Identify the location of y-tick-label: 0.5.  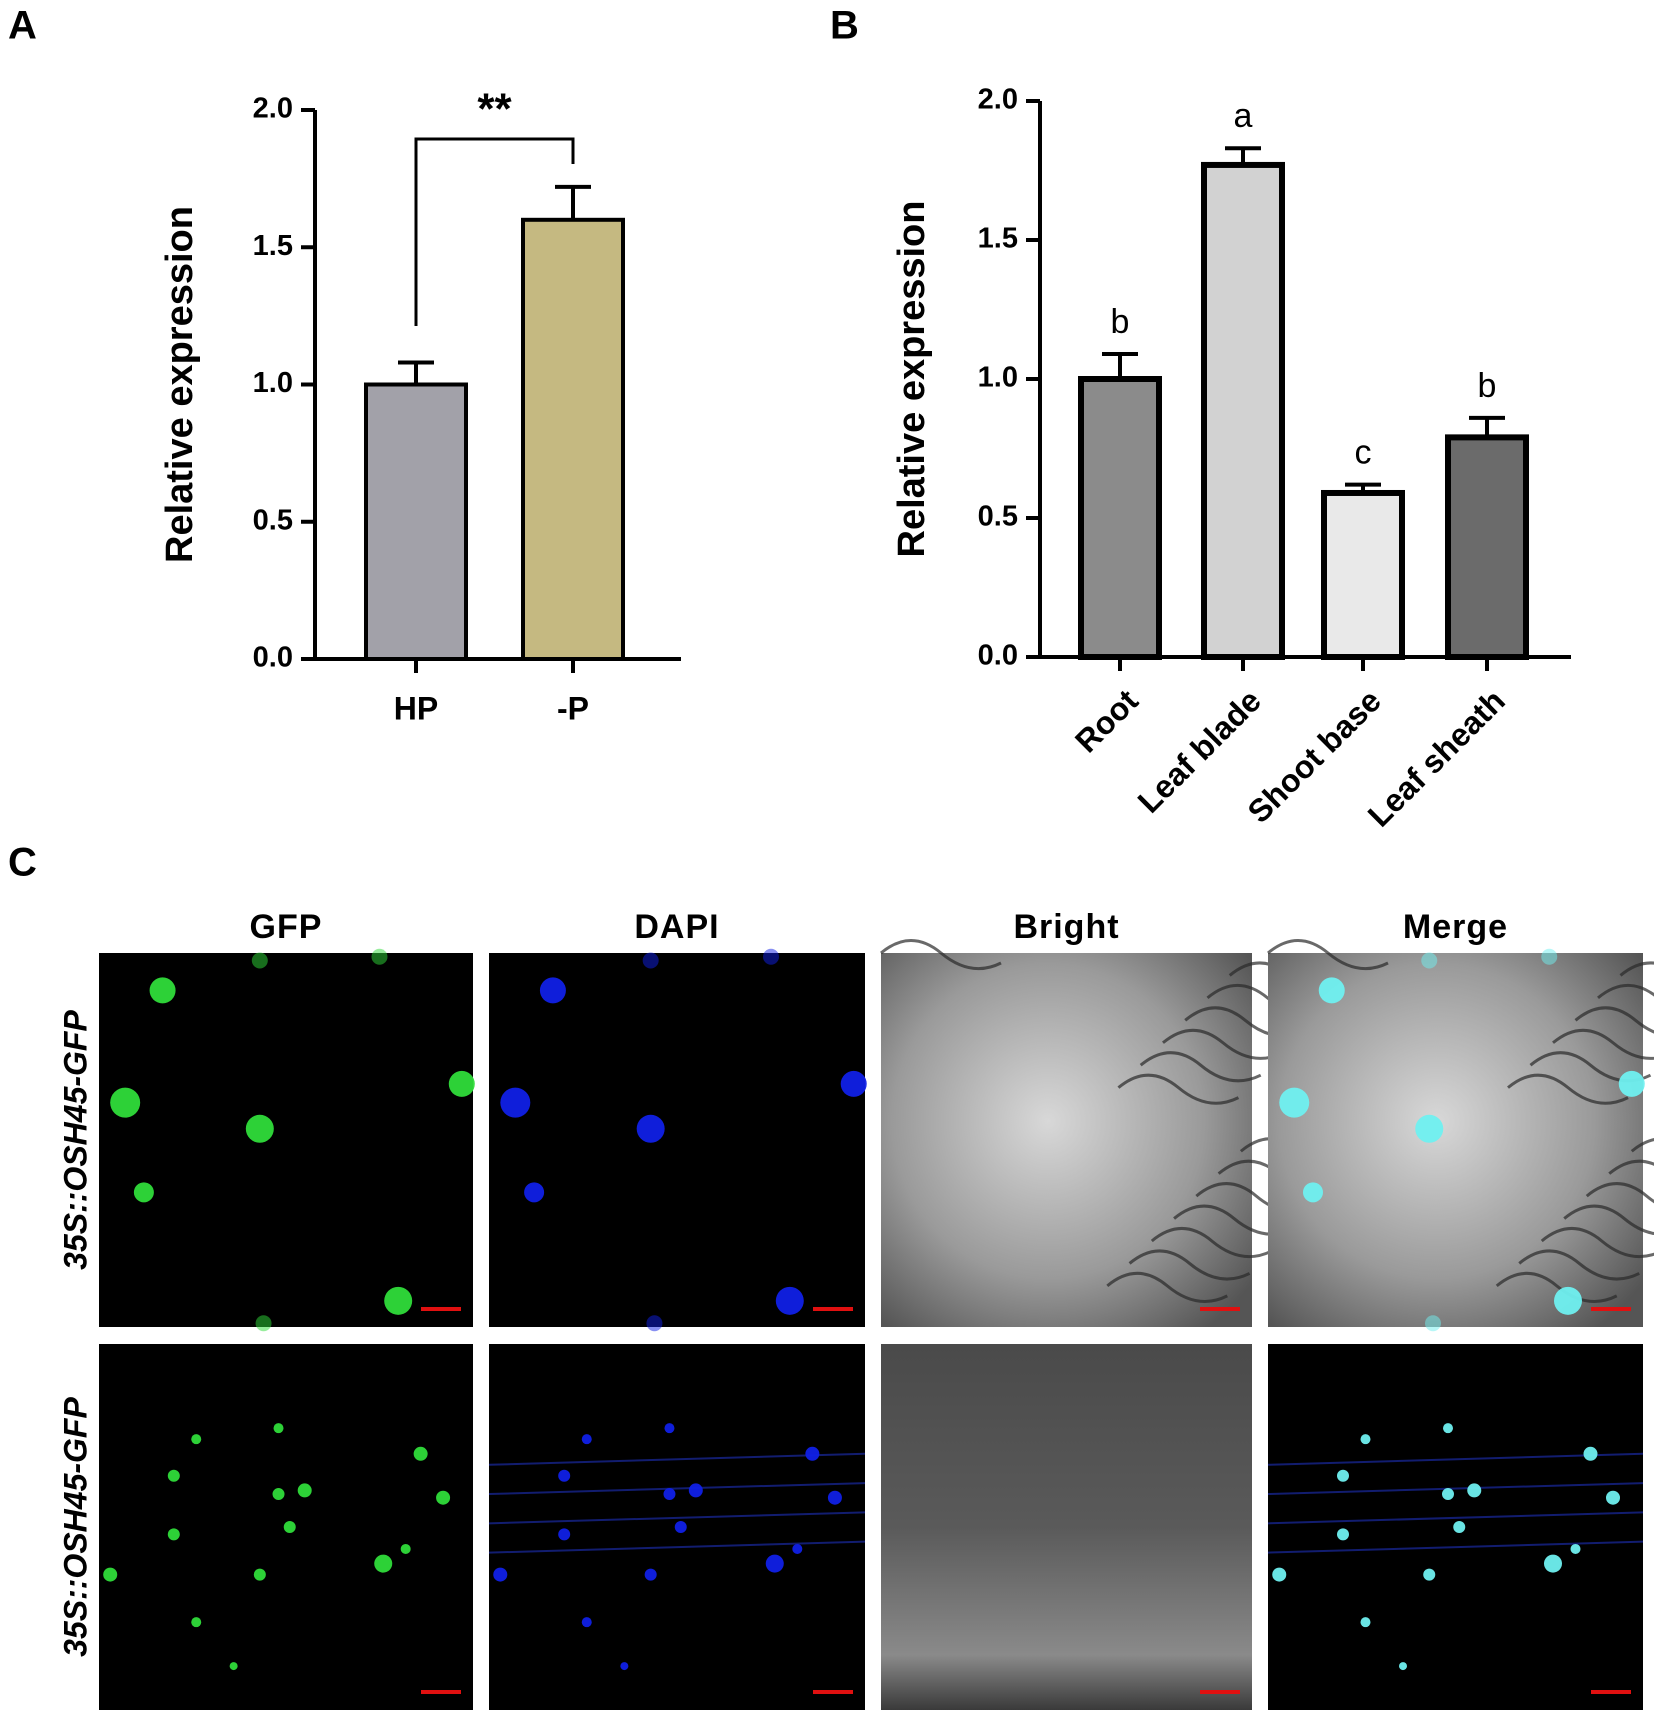
(273, 520).